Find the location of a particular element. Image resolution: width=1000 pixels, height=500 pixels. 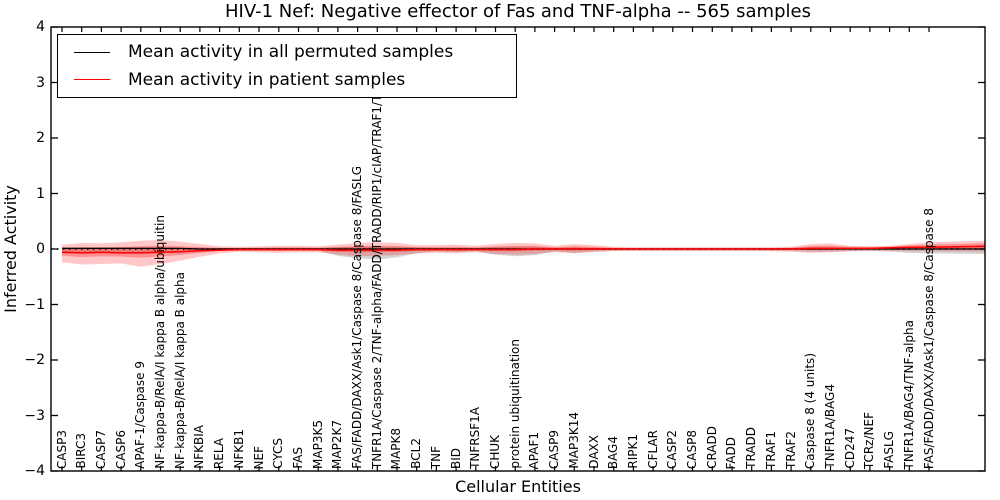

x-tick-label: TNF is located at coordinates (435, 457).